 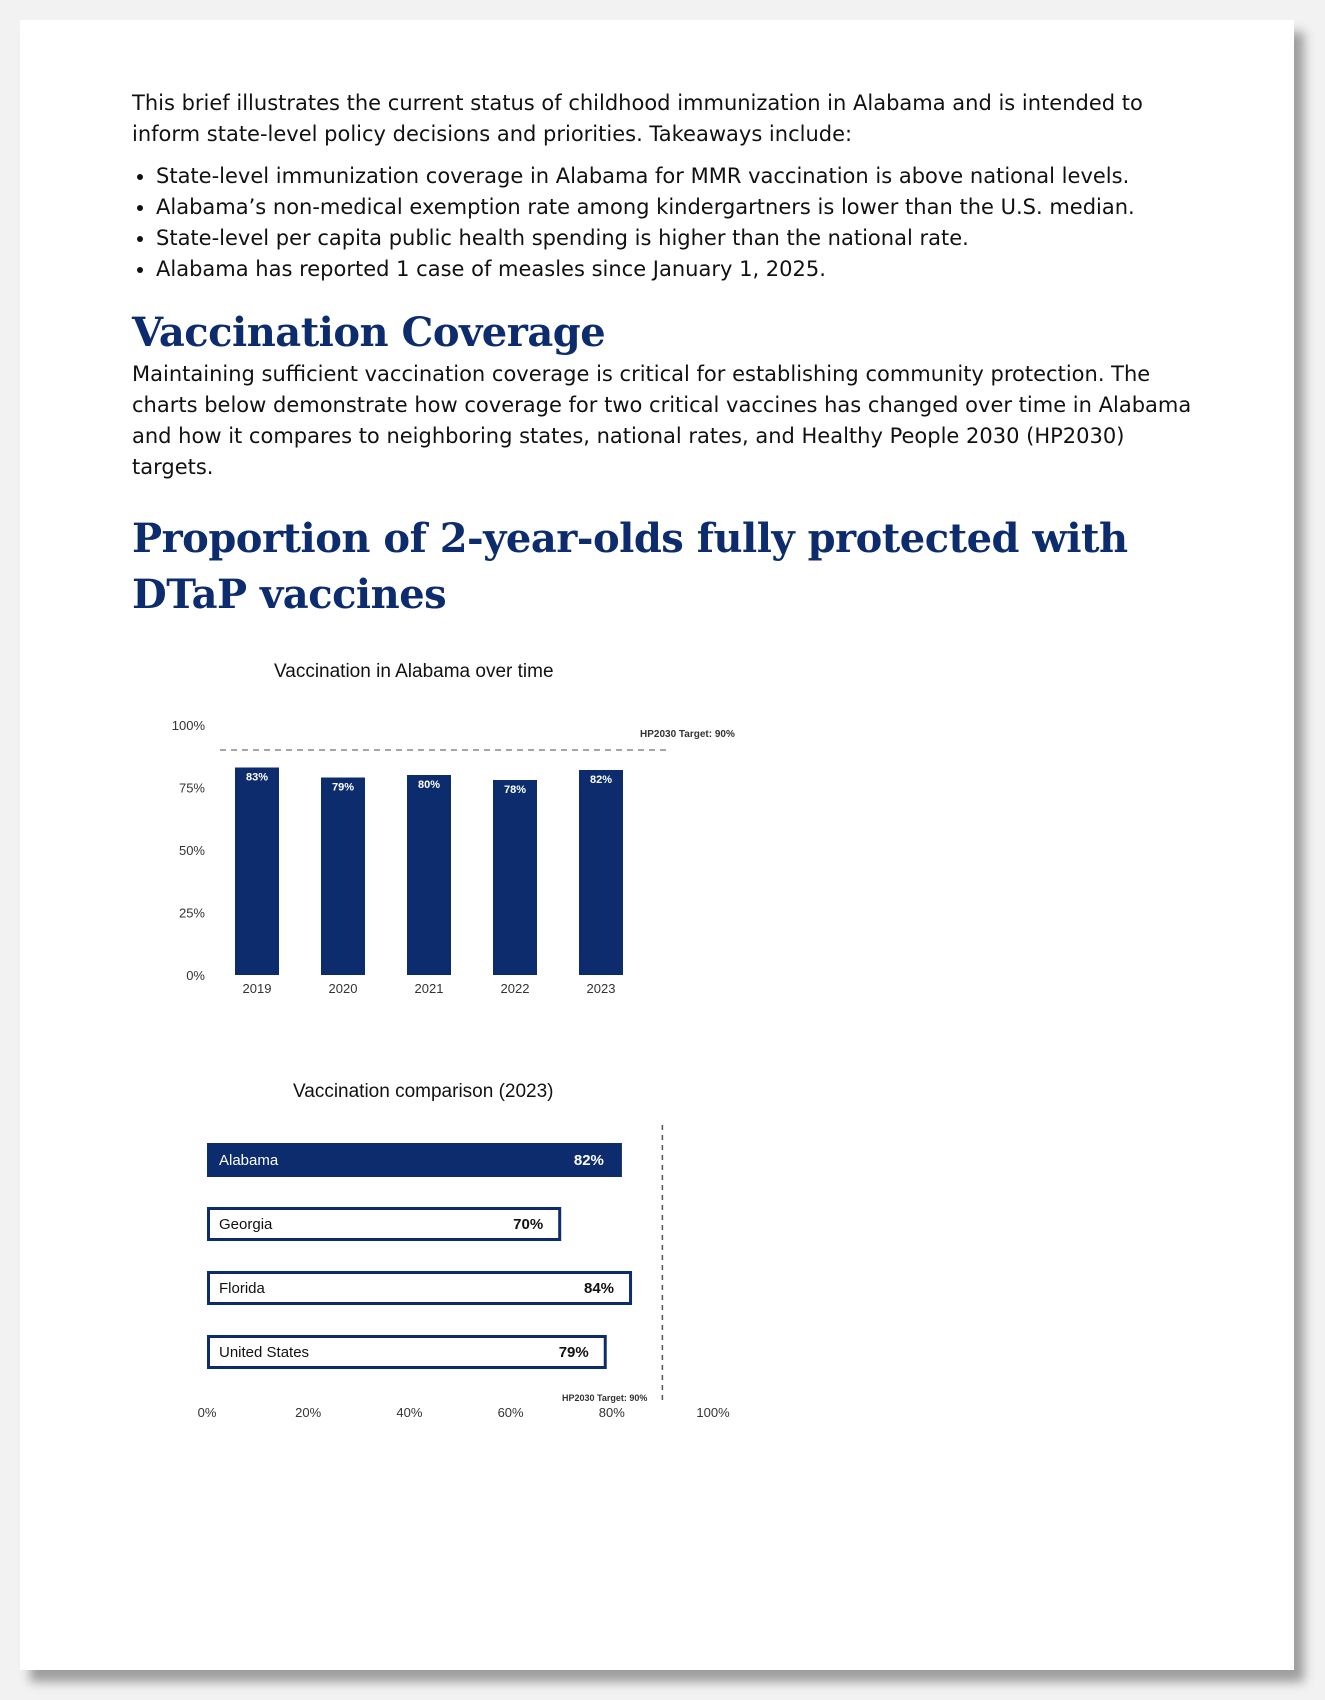 What do you see at coordinates (515, 988) in the screenshot?
I see `x-tick-label: 2022` at bounding box center [515, 988].